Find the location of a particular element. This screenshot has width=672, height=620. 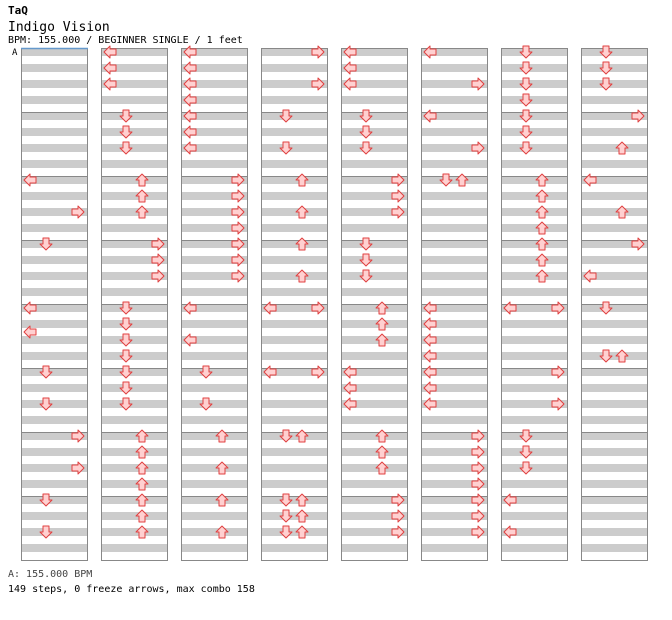

chart-column is located at coordinates (454, 304).